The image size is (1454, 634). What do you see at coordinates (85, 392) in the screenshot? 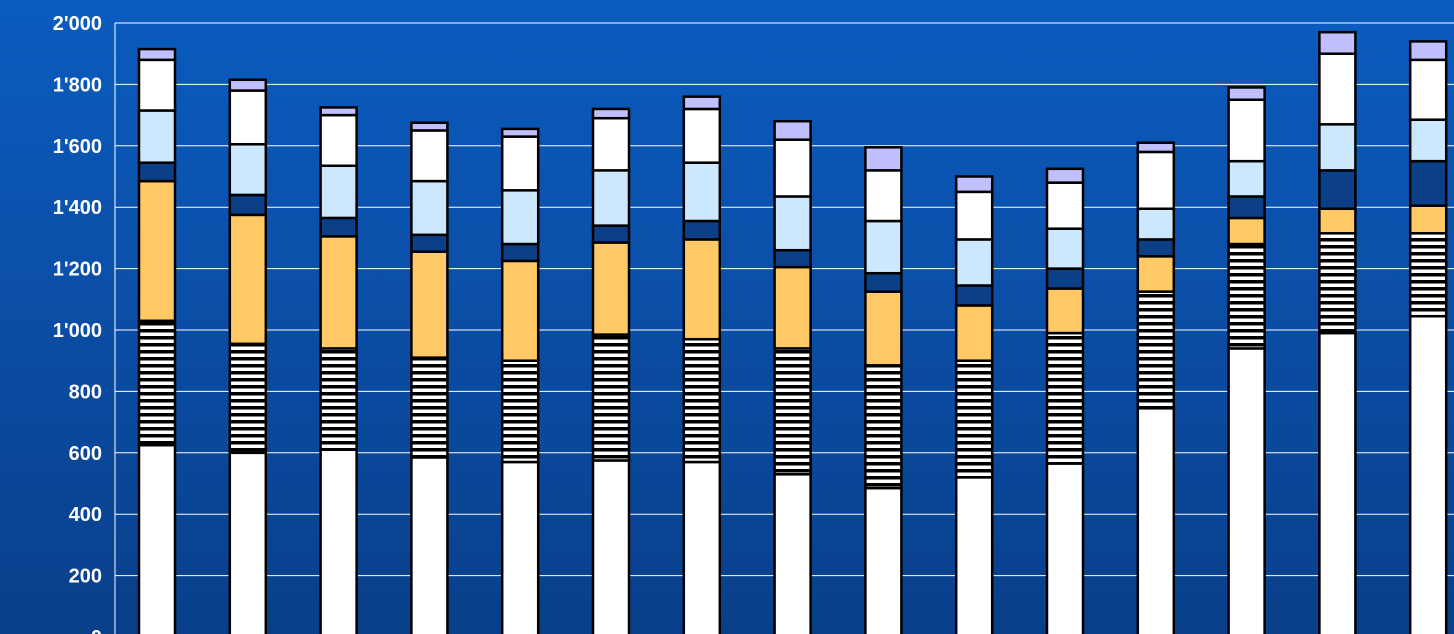
I see `y-tick-label: 800` at bounding box center [85, 392].